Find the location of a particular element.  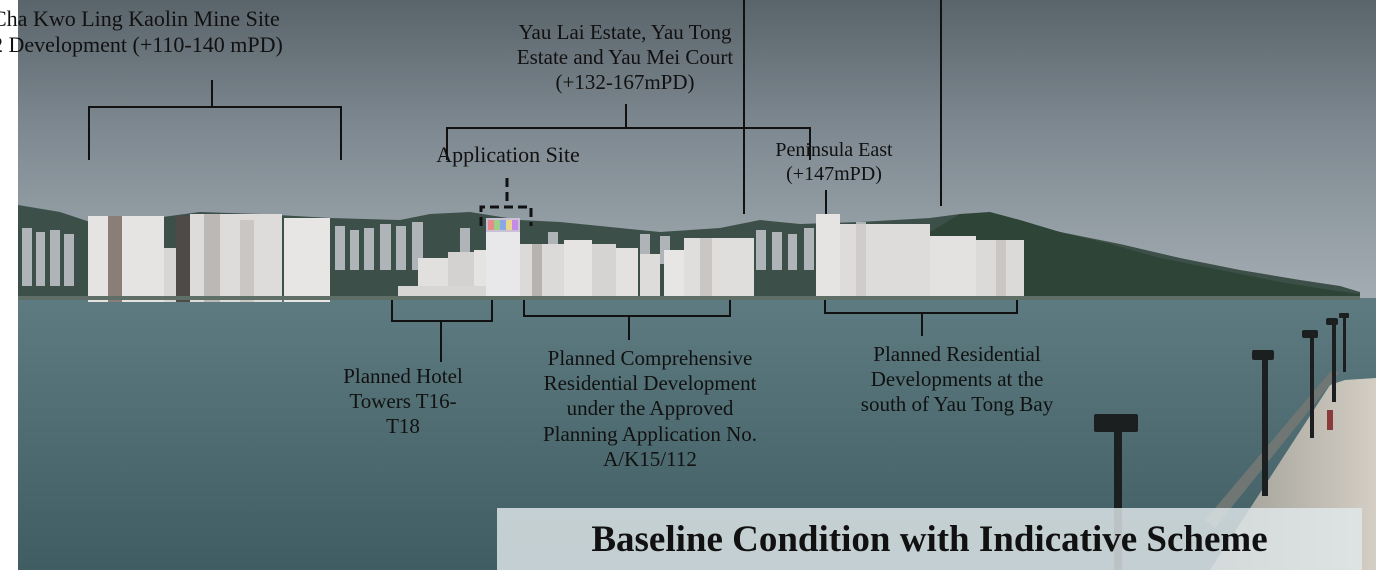

hotel-tower-blocks is located at coordinates (453, 274).